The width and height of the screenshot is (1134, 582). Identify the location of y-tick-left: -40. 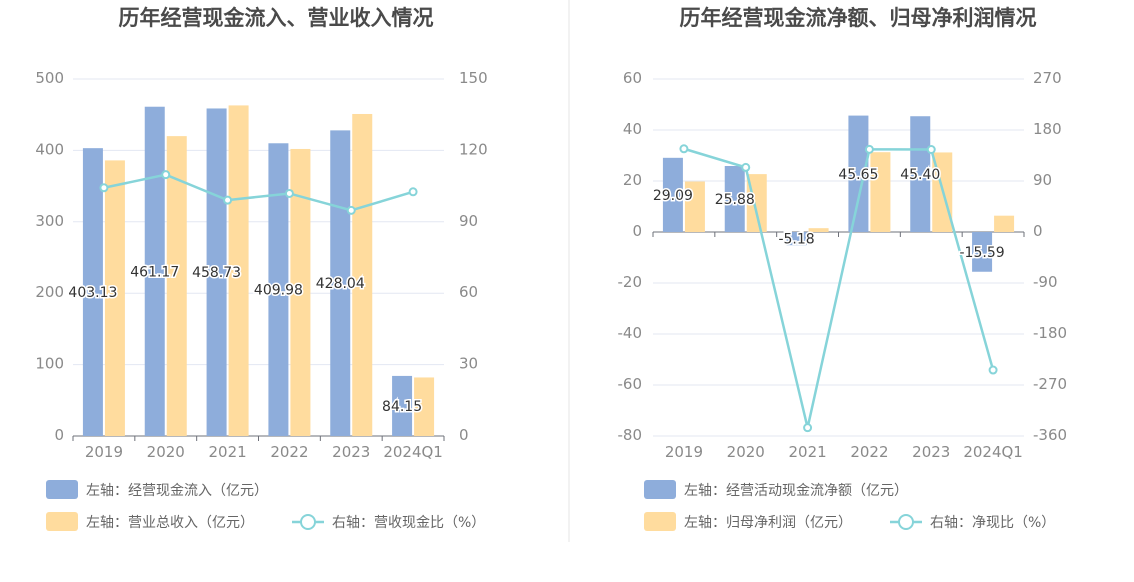
(630, 333).